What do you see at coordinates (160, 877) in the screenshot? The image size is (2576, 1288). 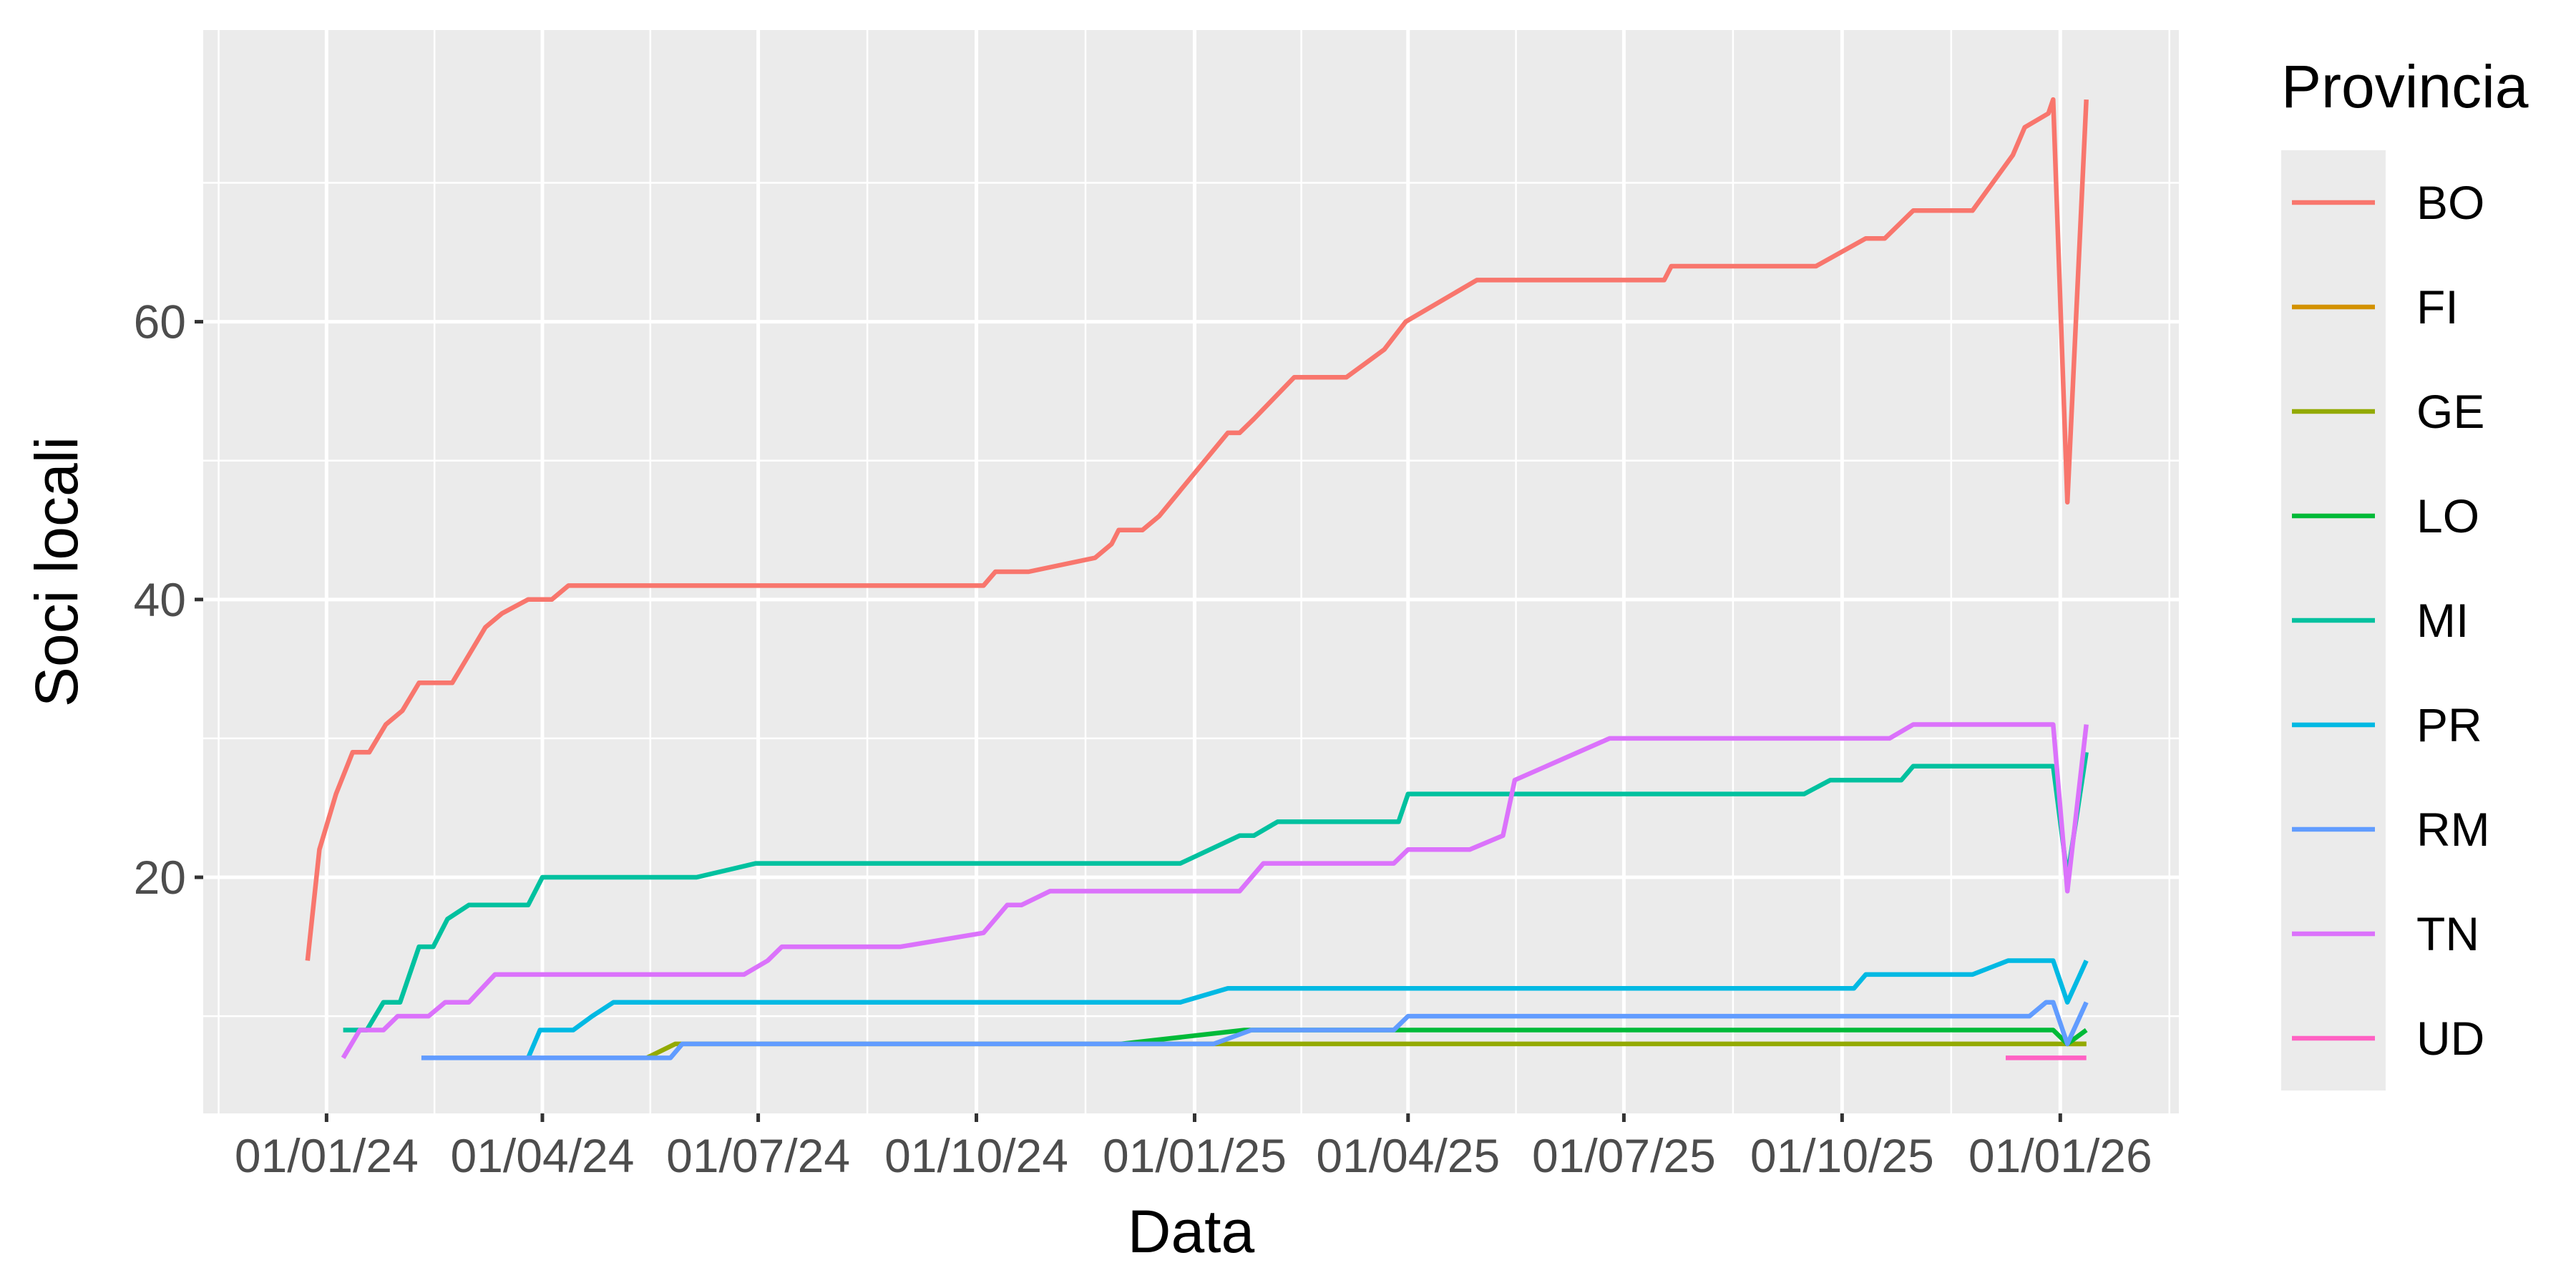 I see `y-tick-label: 20` at bounding box center [160, 877].